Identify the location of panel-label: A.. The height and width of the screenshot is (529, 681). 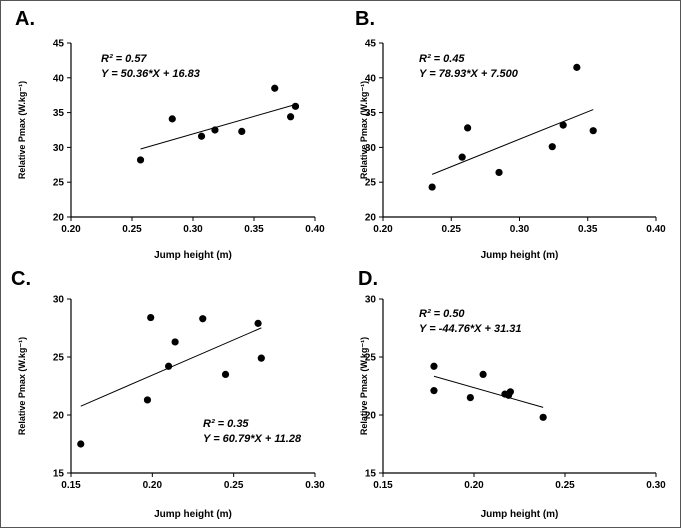
(25, 19).